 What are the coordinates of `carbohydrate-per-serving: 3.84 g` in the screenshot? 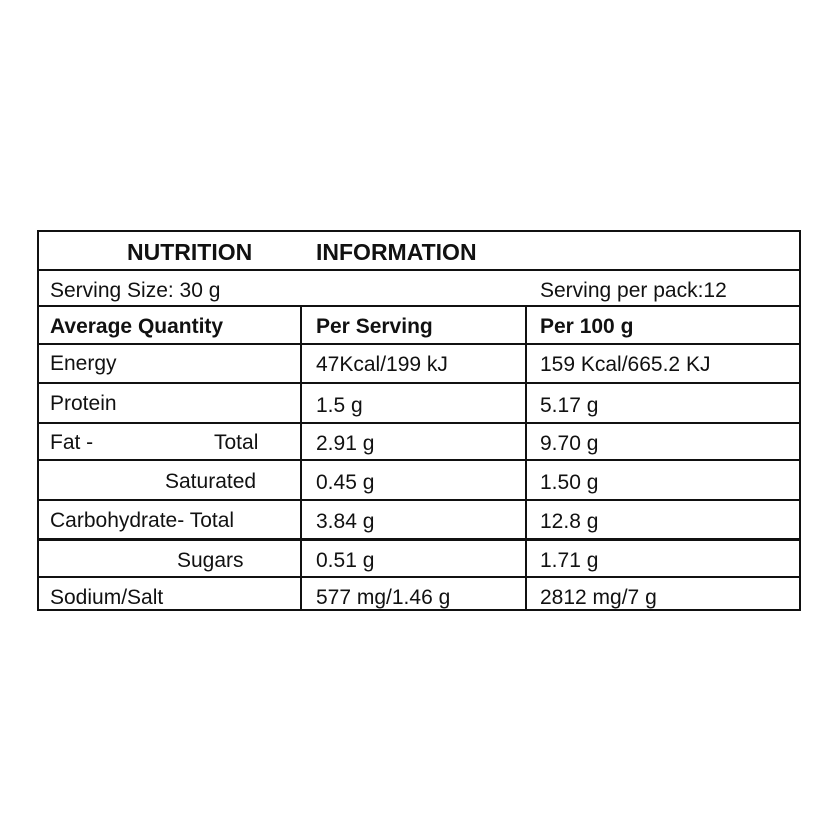 It's located at (345, 521).